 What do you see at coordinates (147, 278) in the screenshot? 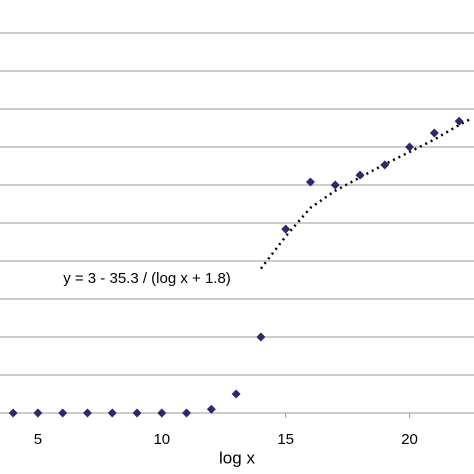
I see `annotation: y = 3 - 35.3 / (log x + 1.8)` at bounding box center [147, 278].